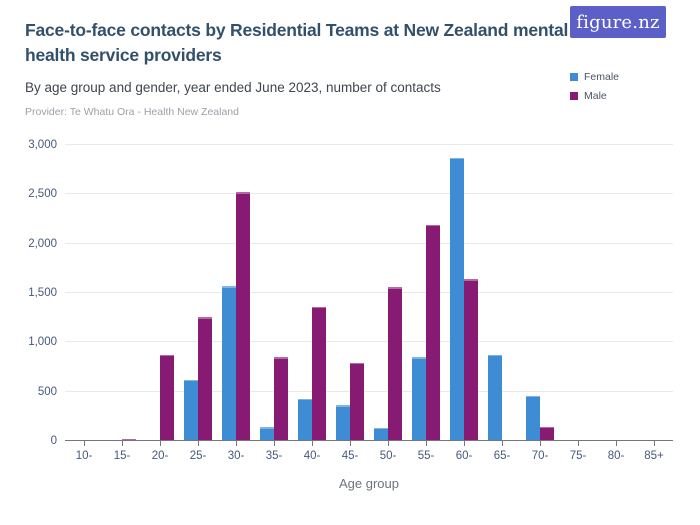 Image resolution: width=700 pixels, height=525 pixels. What do you see at coordinates (243, 316) in the screenshot?
I see `bar-male-30-` at bounding box center [243, 316].